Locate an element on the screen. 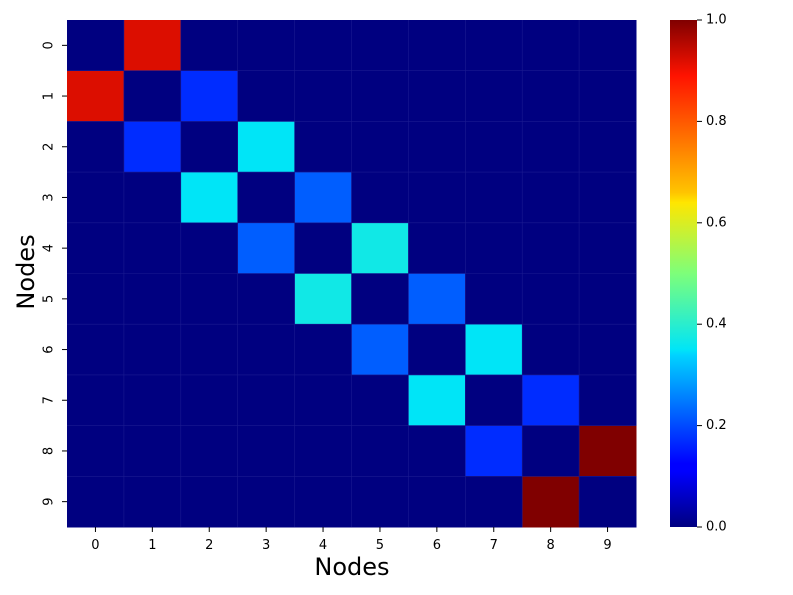 Image resolution: width=793 pixels, height=595 pixels. y-tick-label: 8 is located at coordinates (49, 451).